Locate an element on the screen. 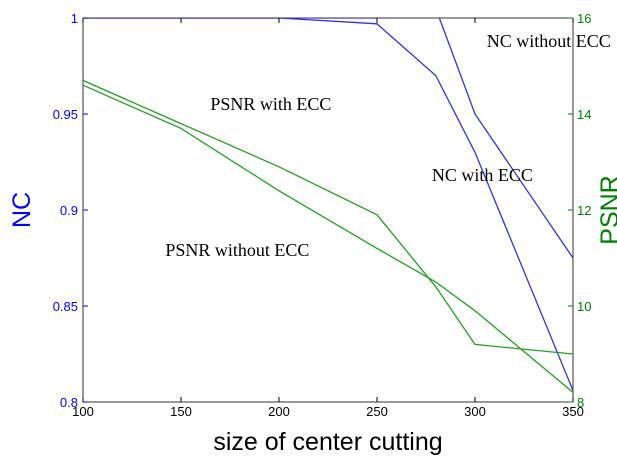  series-annotation: NC with ECC is located at coordinates (482, 175).